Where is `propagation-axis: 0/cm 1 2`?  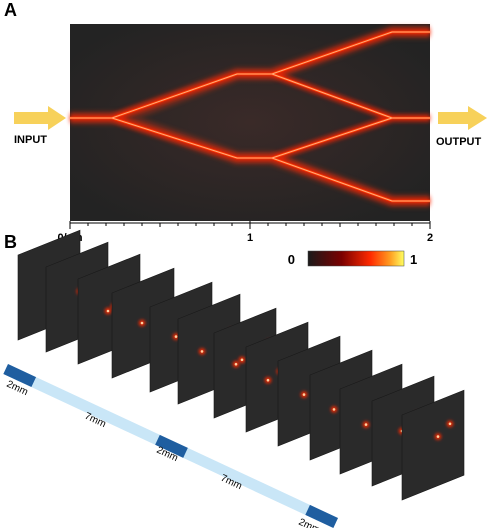
propagation-axis: 0/cm 1 2 is located at coordinates (245, 232).